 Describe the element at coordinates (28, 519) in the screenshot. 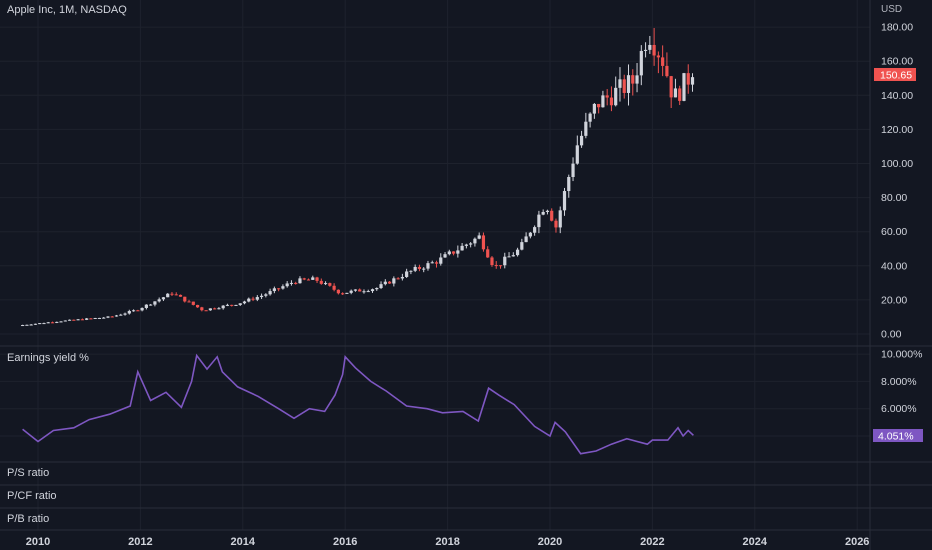

I see `pb-ratio-pane-label: P/B ratio` at that location.